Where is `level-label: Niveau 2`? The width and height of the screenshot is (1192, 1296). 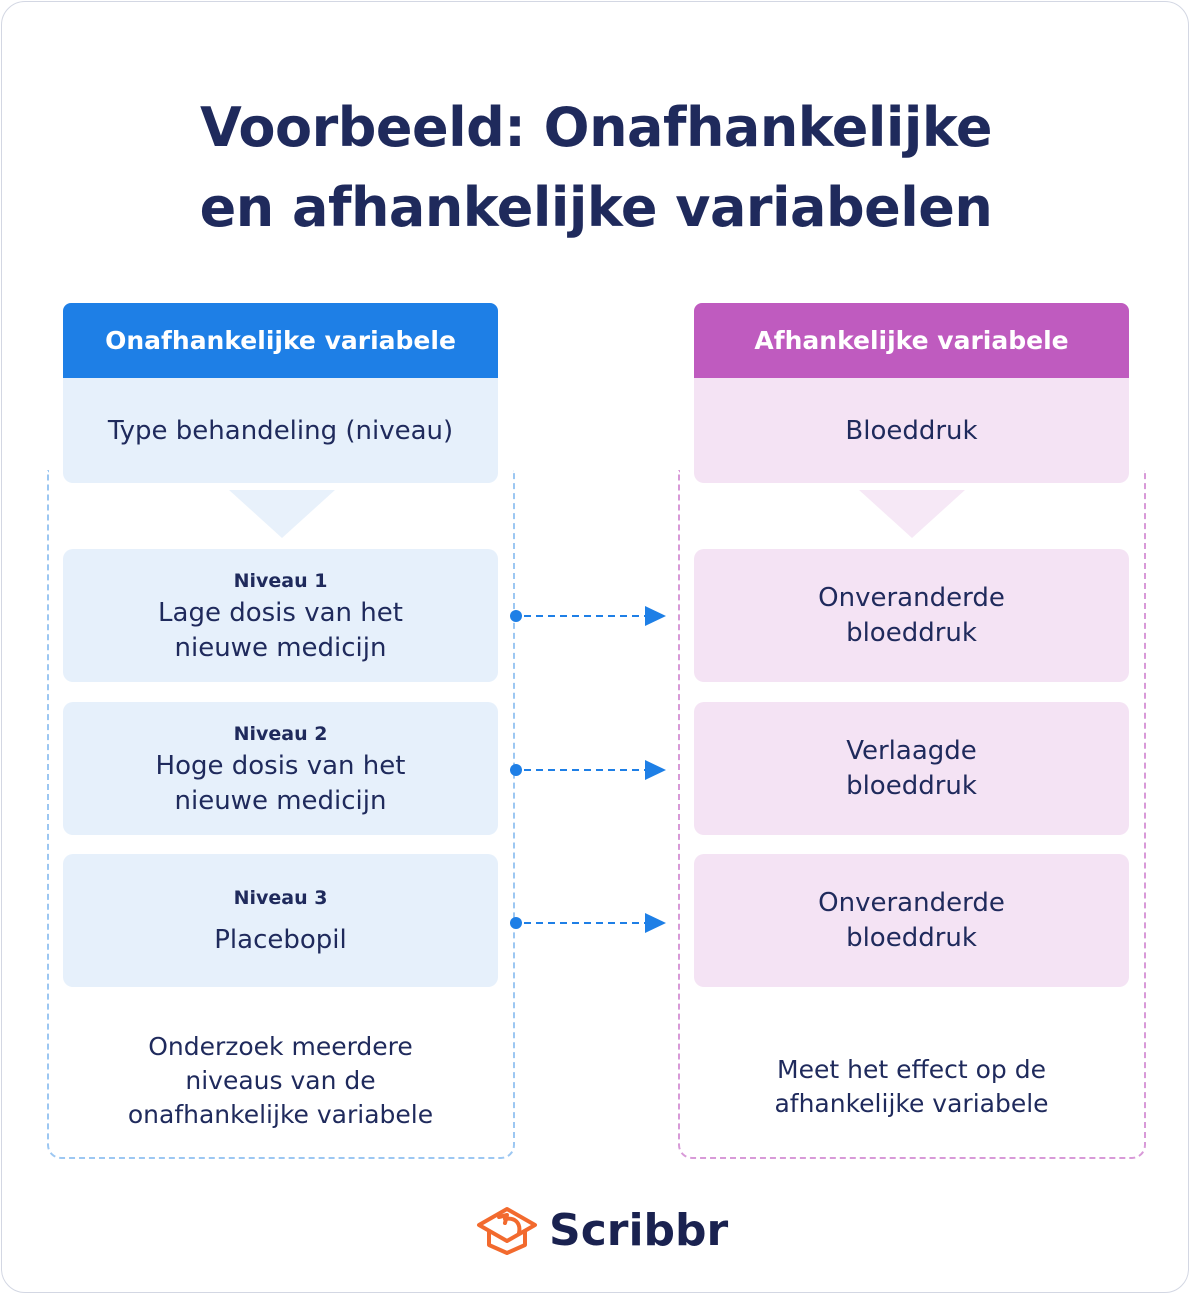 level-label: Niveau 2 is located at coordinates (280, 733).